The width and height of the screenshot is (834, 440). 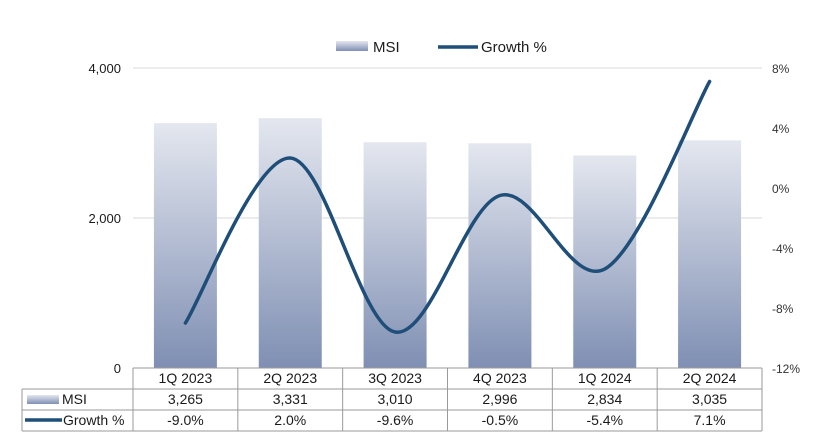 I want to click on bar-3q-2023, so click(x=395, y=255).